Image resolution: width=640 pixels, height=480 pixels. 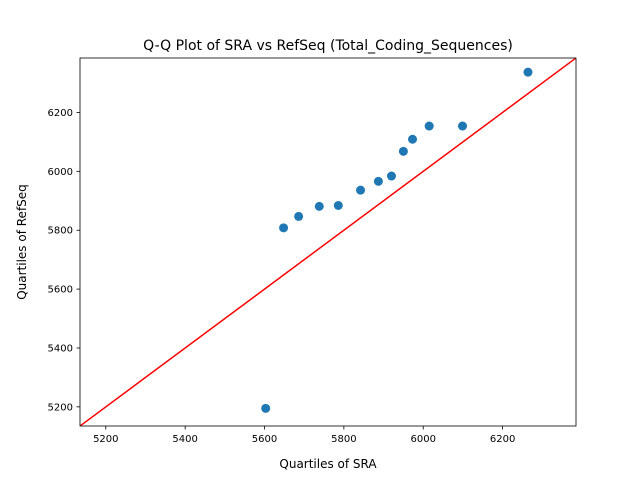 What do you see at coordinates (60, 290) in the screenshot?
I see `y-tick-label: 5600` at bounding box center [60, 290].